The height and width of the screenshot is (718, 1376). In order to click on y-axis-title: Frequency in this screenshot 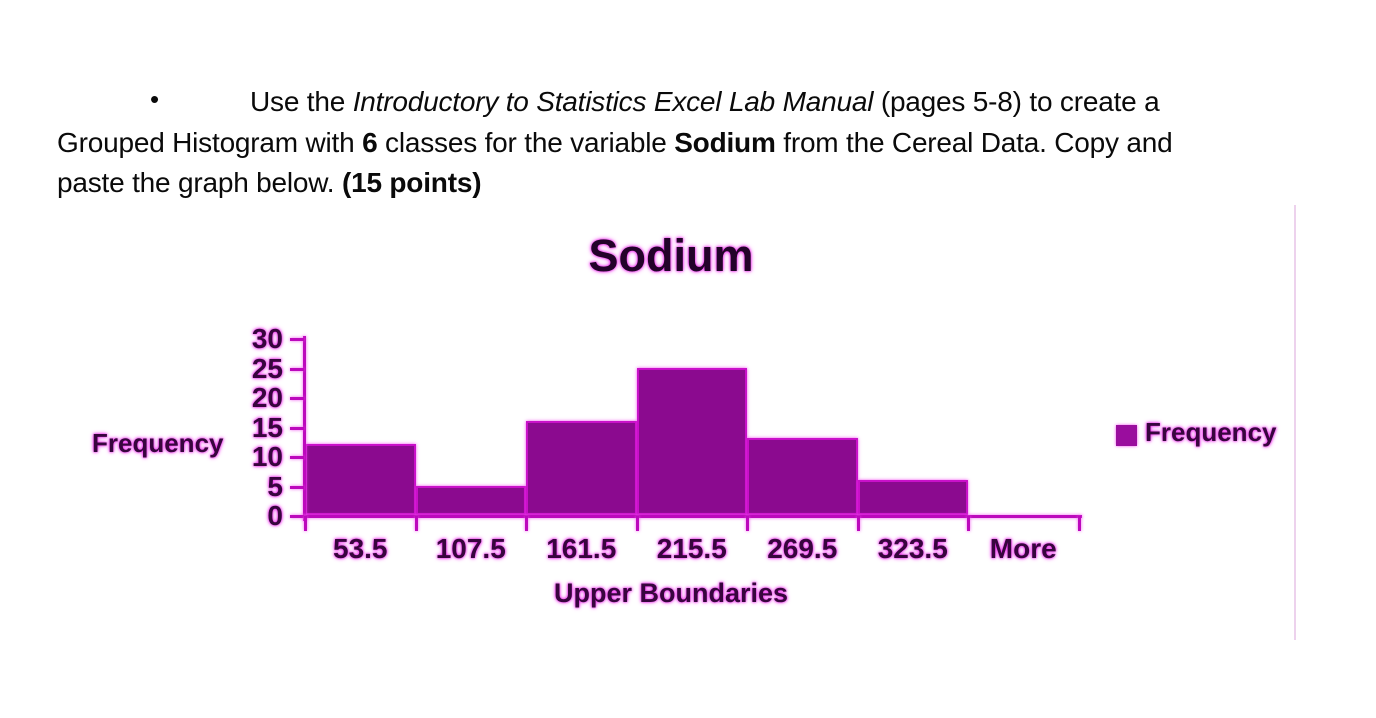, I will do `click(158, 443)`.